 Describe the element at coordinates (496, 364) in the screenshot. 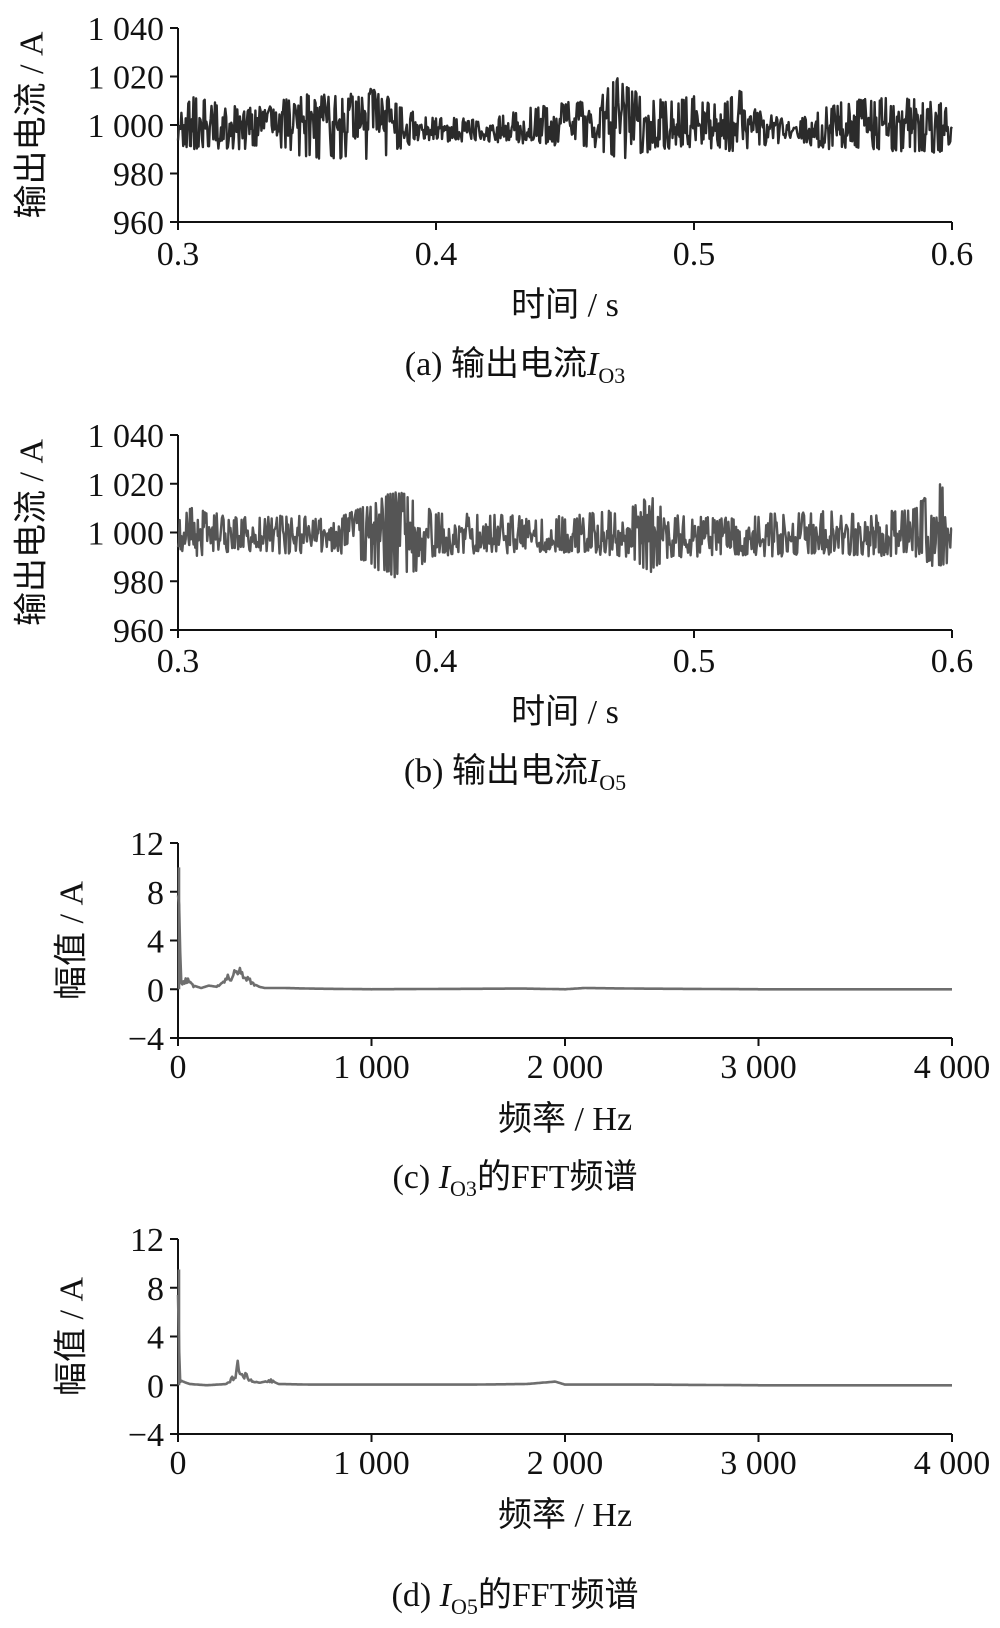

I see `caption-prefix: (a) 输出电流` at that location.